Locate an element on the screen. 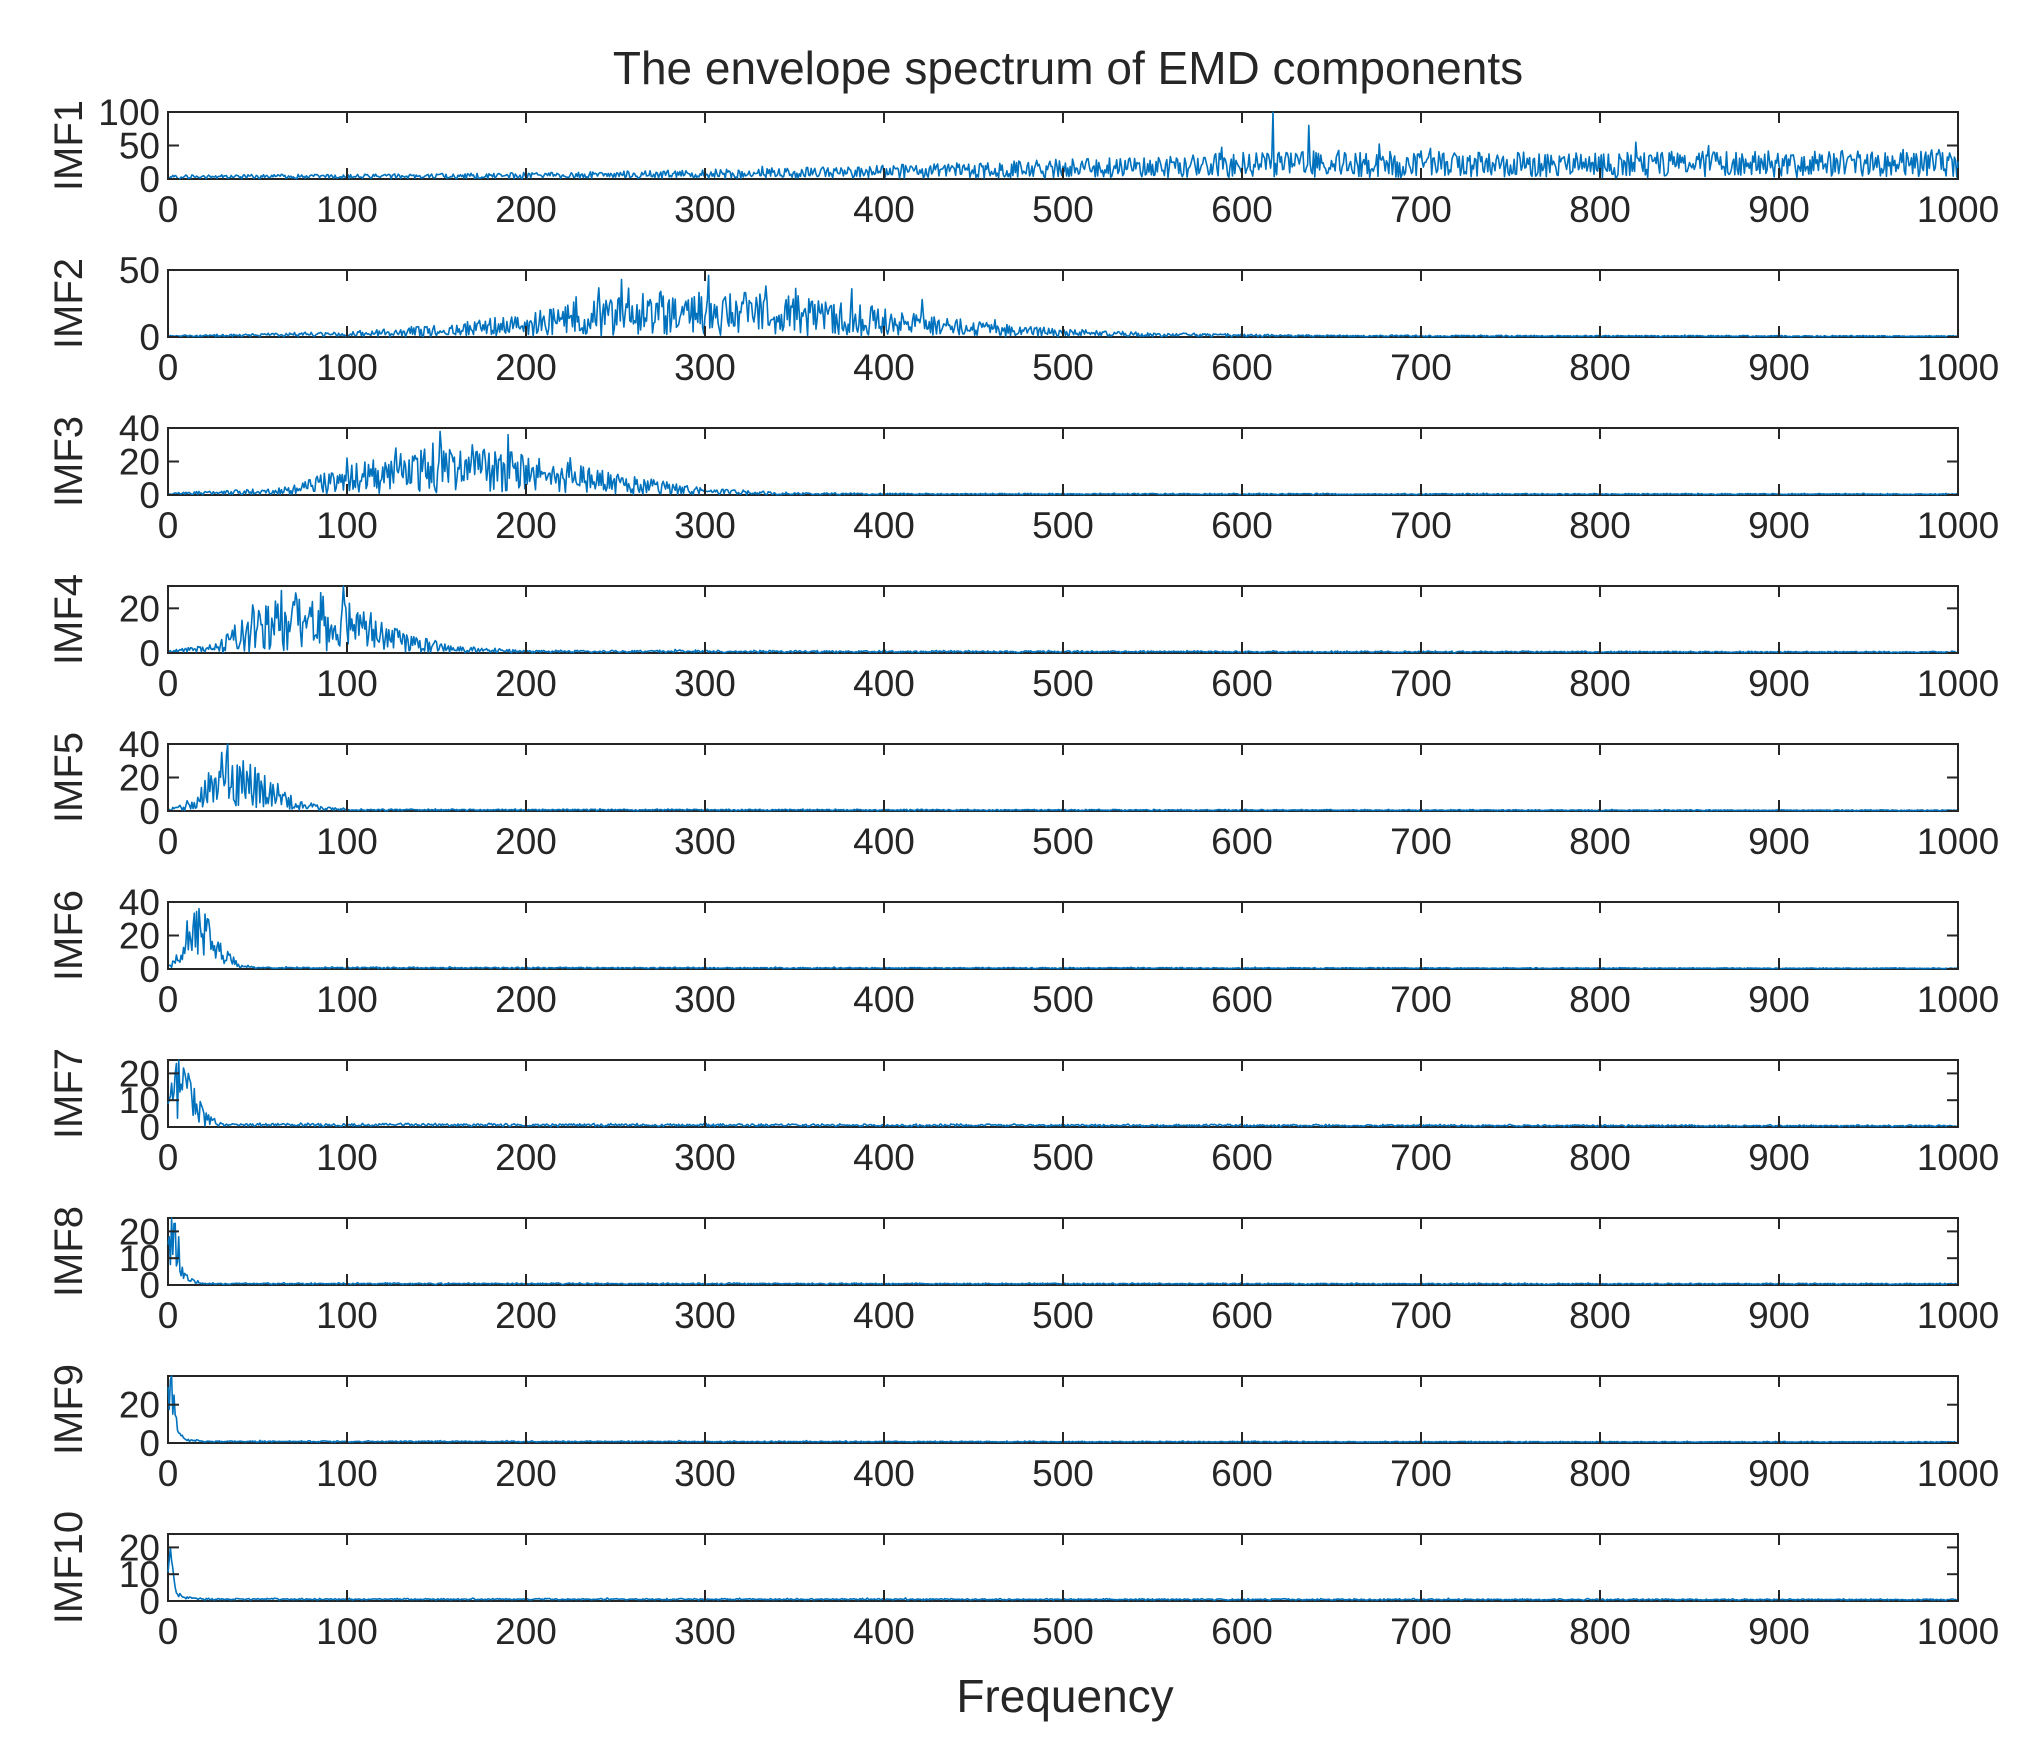  y-axis-label-imf3: IMF3 is located at coordinates (69, 461).